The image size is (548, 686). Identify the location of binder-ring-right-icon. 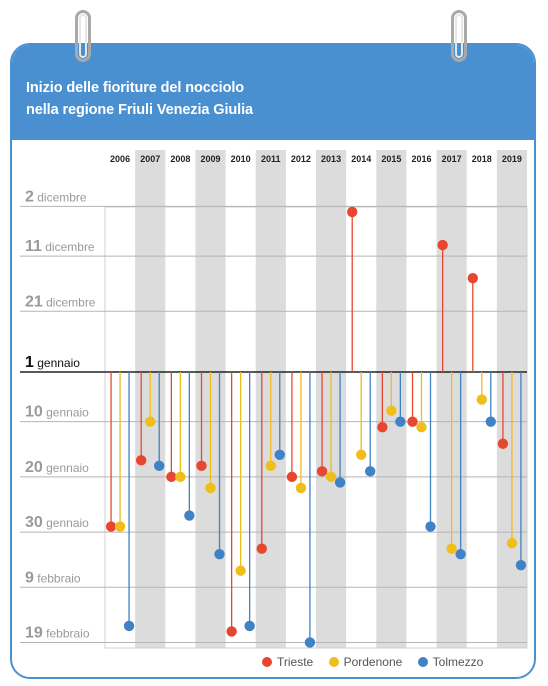
(459, 36).